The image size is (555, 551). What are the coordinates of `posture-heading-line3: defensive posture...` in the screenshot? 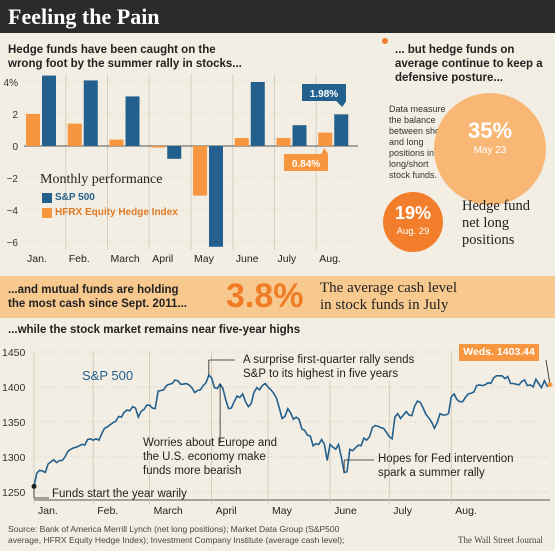 It's located at (449, 78).